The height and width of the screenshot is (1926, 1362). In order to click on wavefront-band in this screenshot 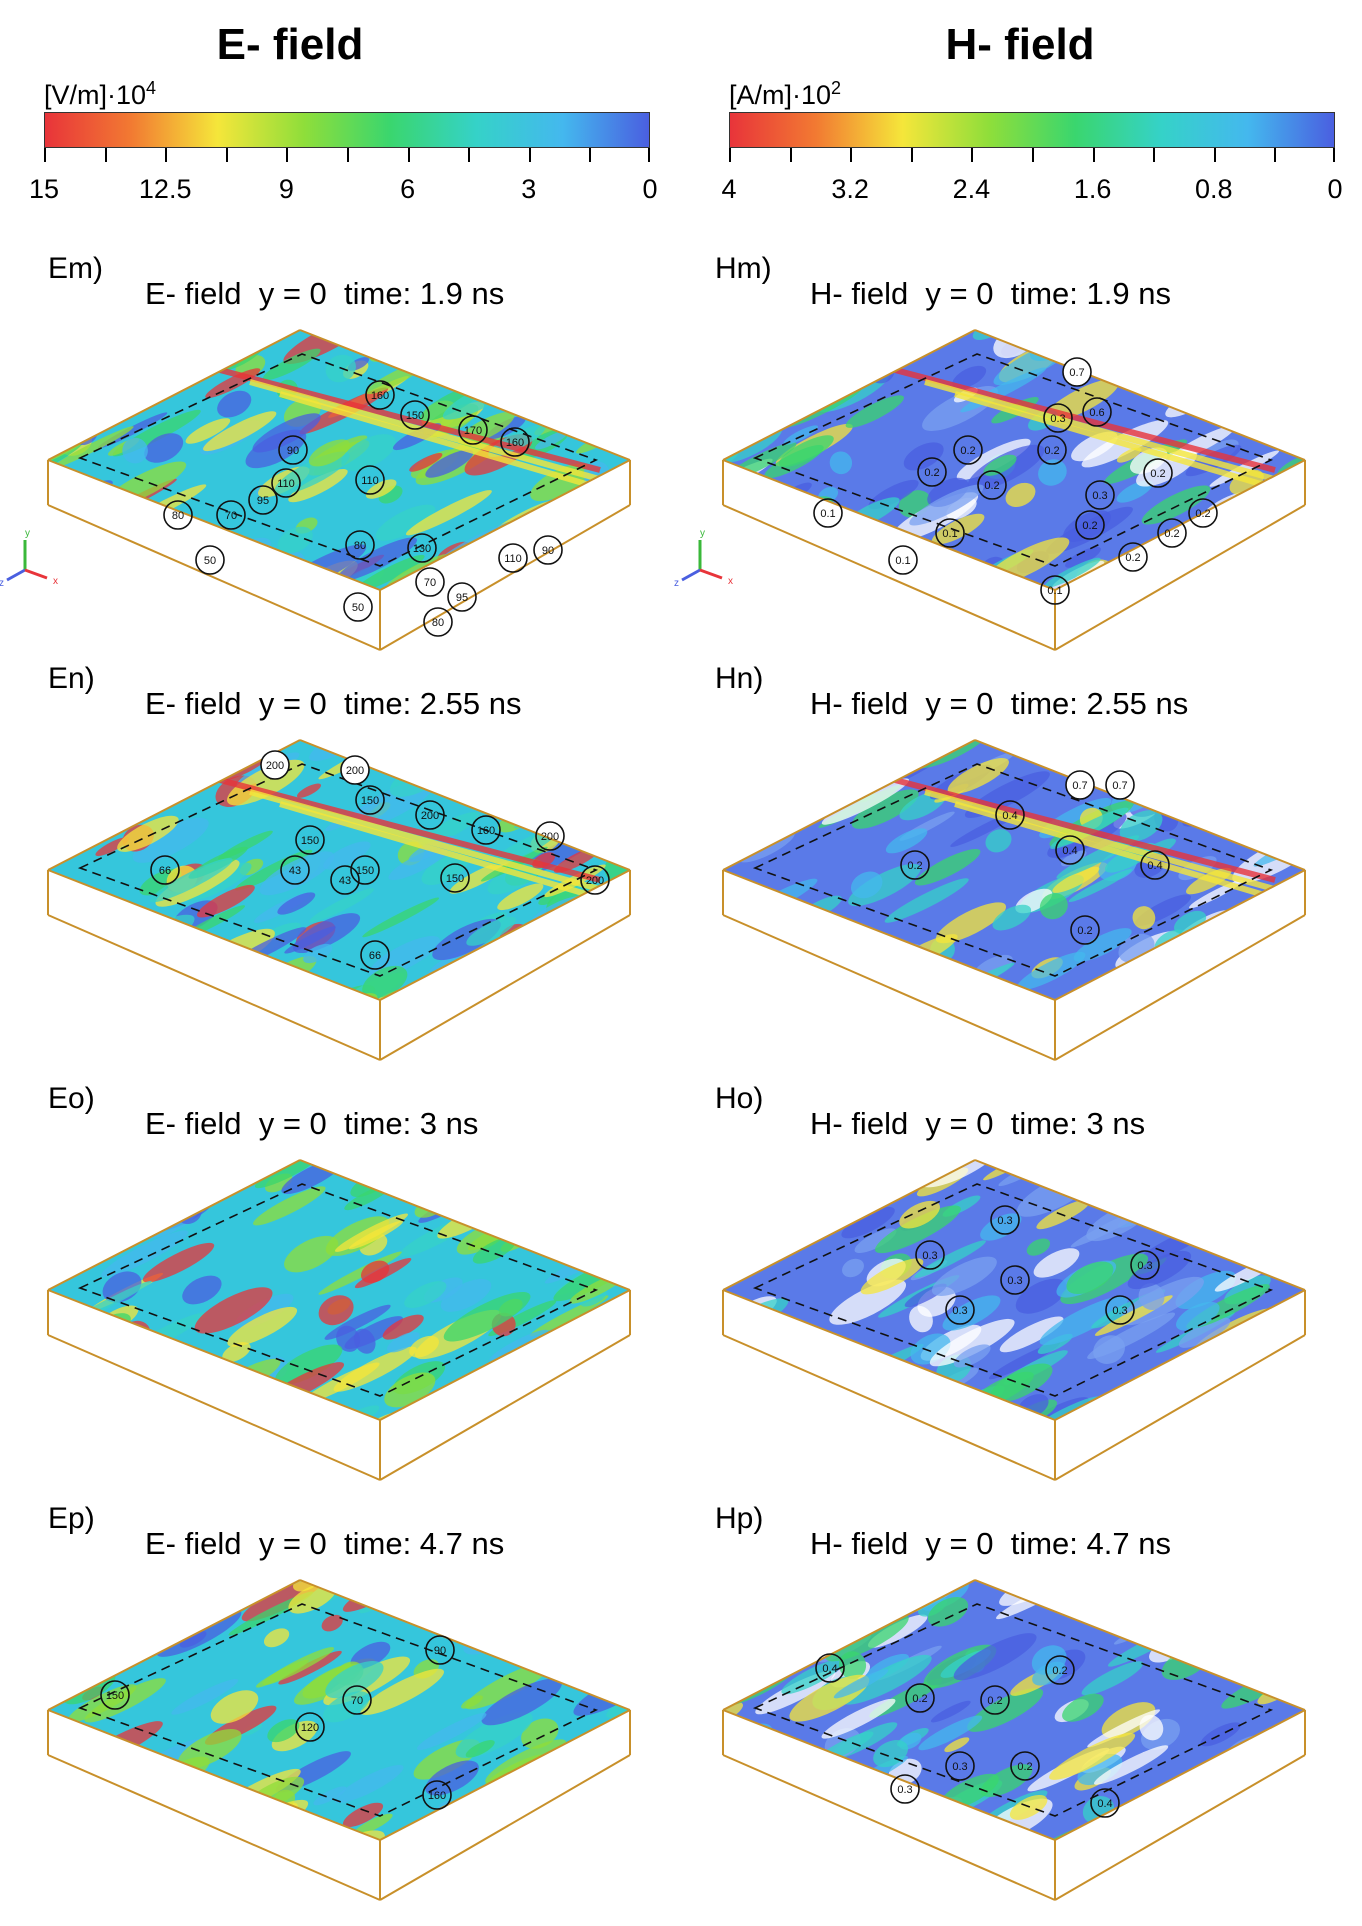, I will do `click(1125, 854)`.